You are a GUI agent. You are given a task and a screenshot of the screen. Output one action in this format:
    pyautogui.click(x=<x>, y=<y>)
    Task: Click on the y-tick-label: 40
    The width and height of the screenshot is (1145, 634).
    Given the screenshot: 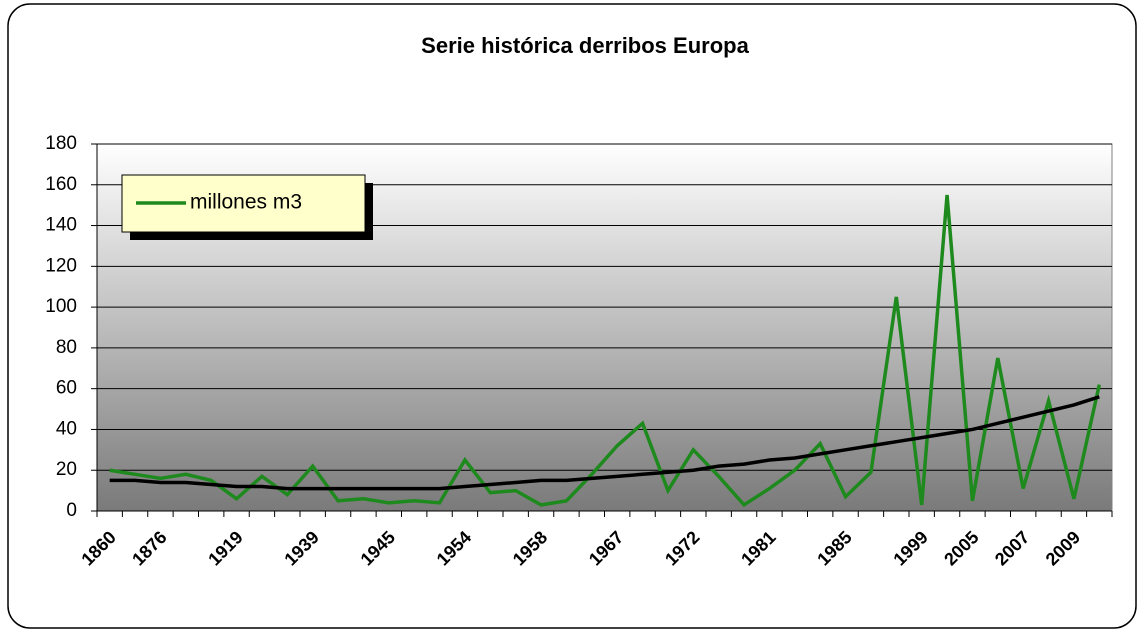 What is the action you would take?
    pyautogui.click(x=66, y=428)
    